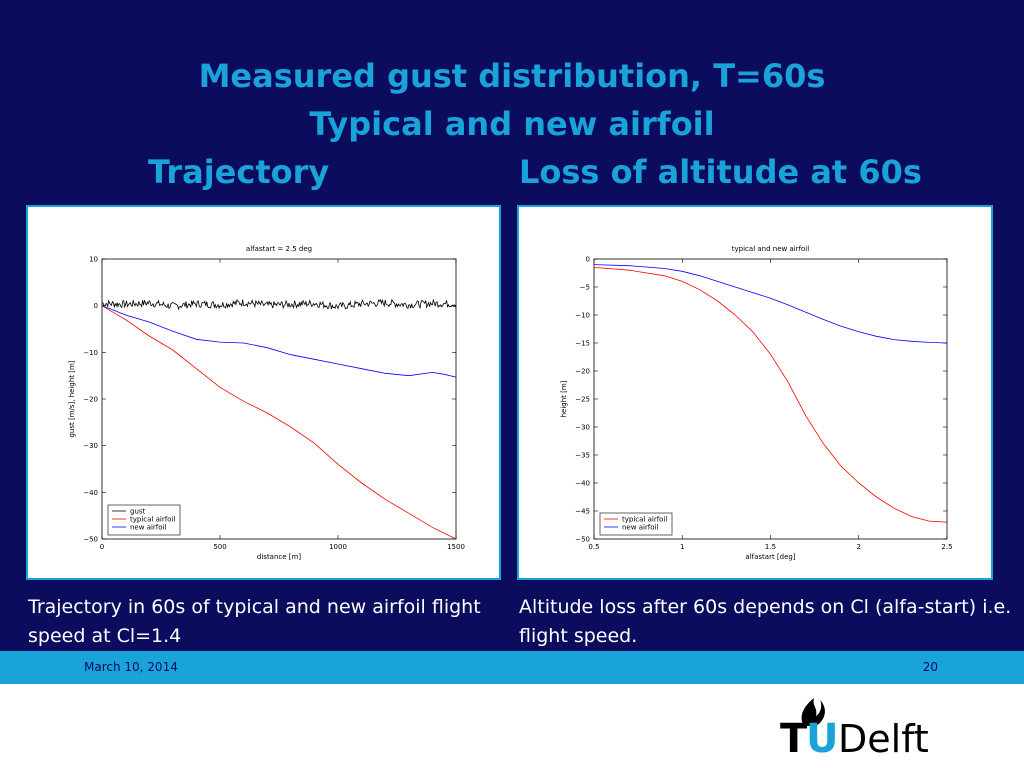 The image size is (1024, 768). Describe the element at coordinates (582, 344) in the screenshot. I see `y-tick-label: −15` at that location.